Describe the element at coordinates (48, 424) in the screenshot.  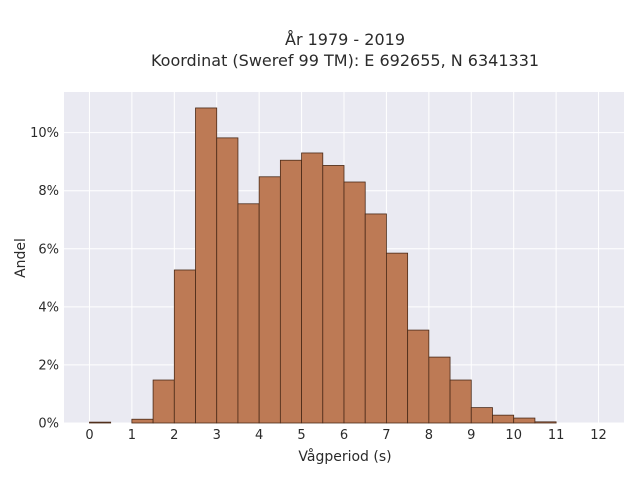
I see `y-tick-label: 0%` at that location.